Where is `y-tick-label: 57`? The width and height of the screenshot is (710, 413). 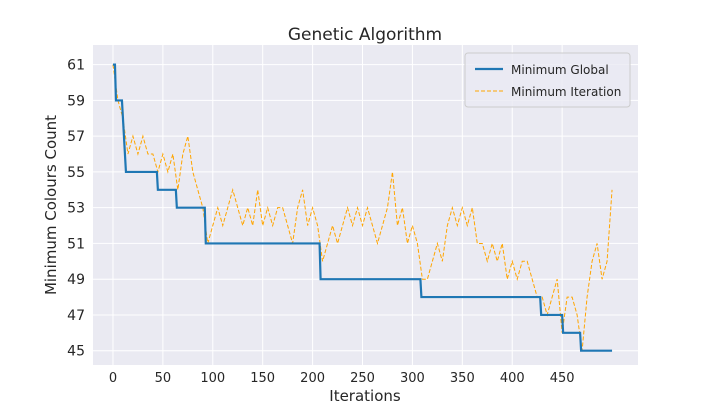 y-tick-label: 57 is located at coordinates (76, 137).